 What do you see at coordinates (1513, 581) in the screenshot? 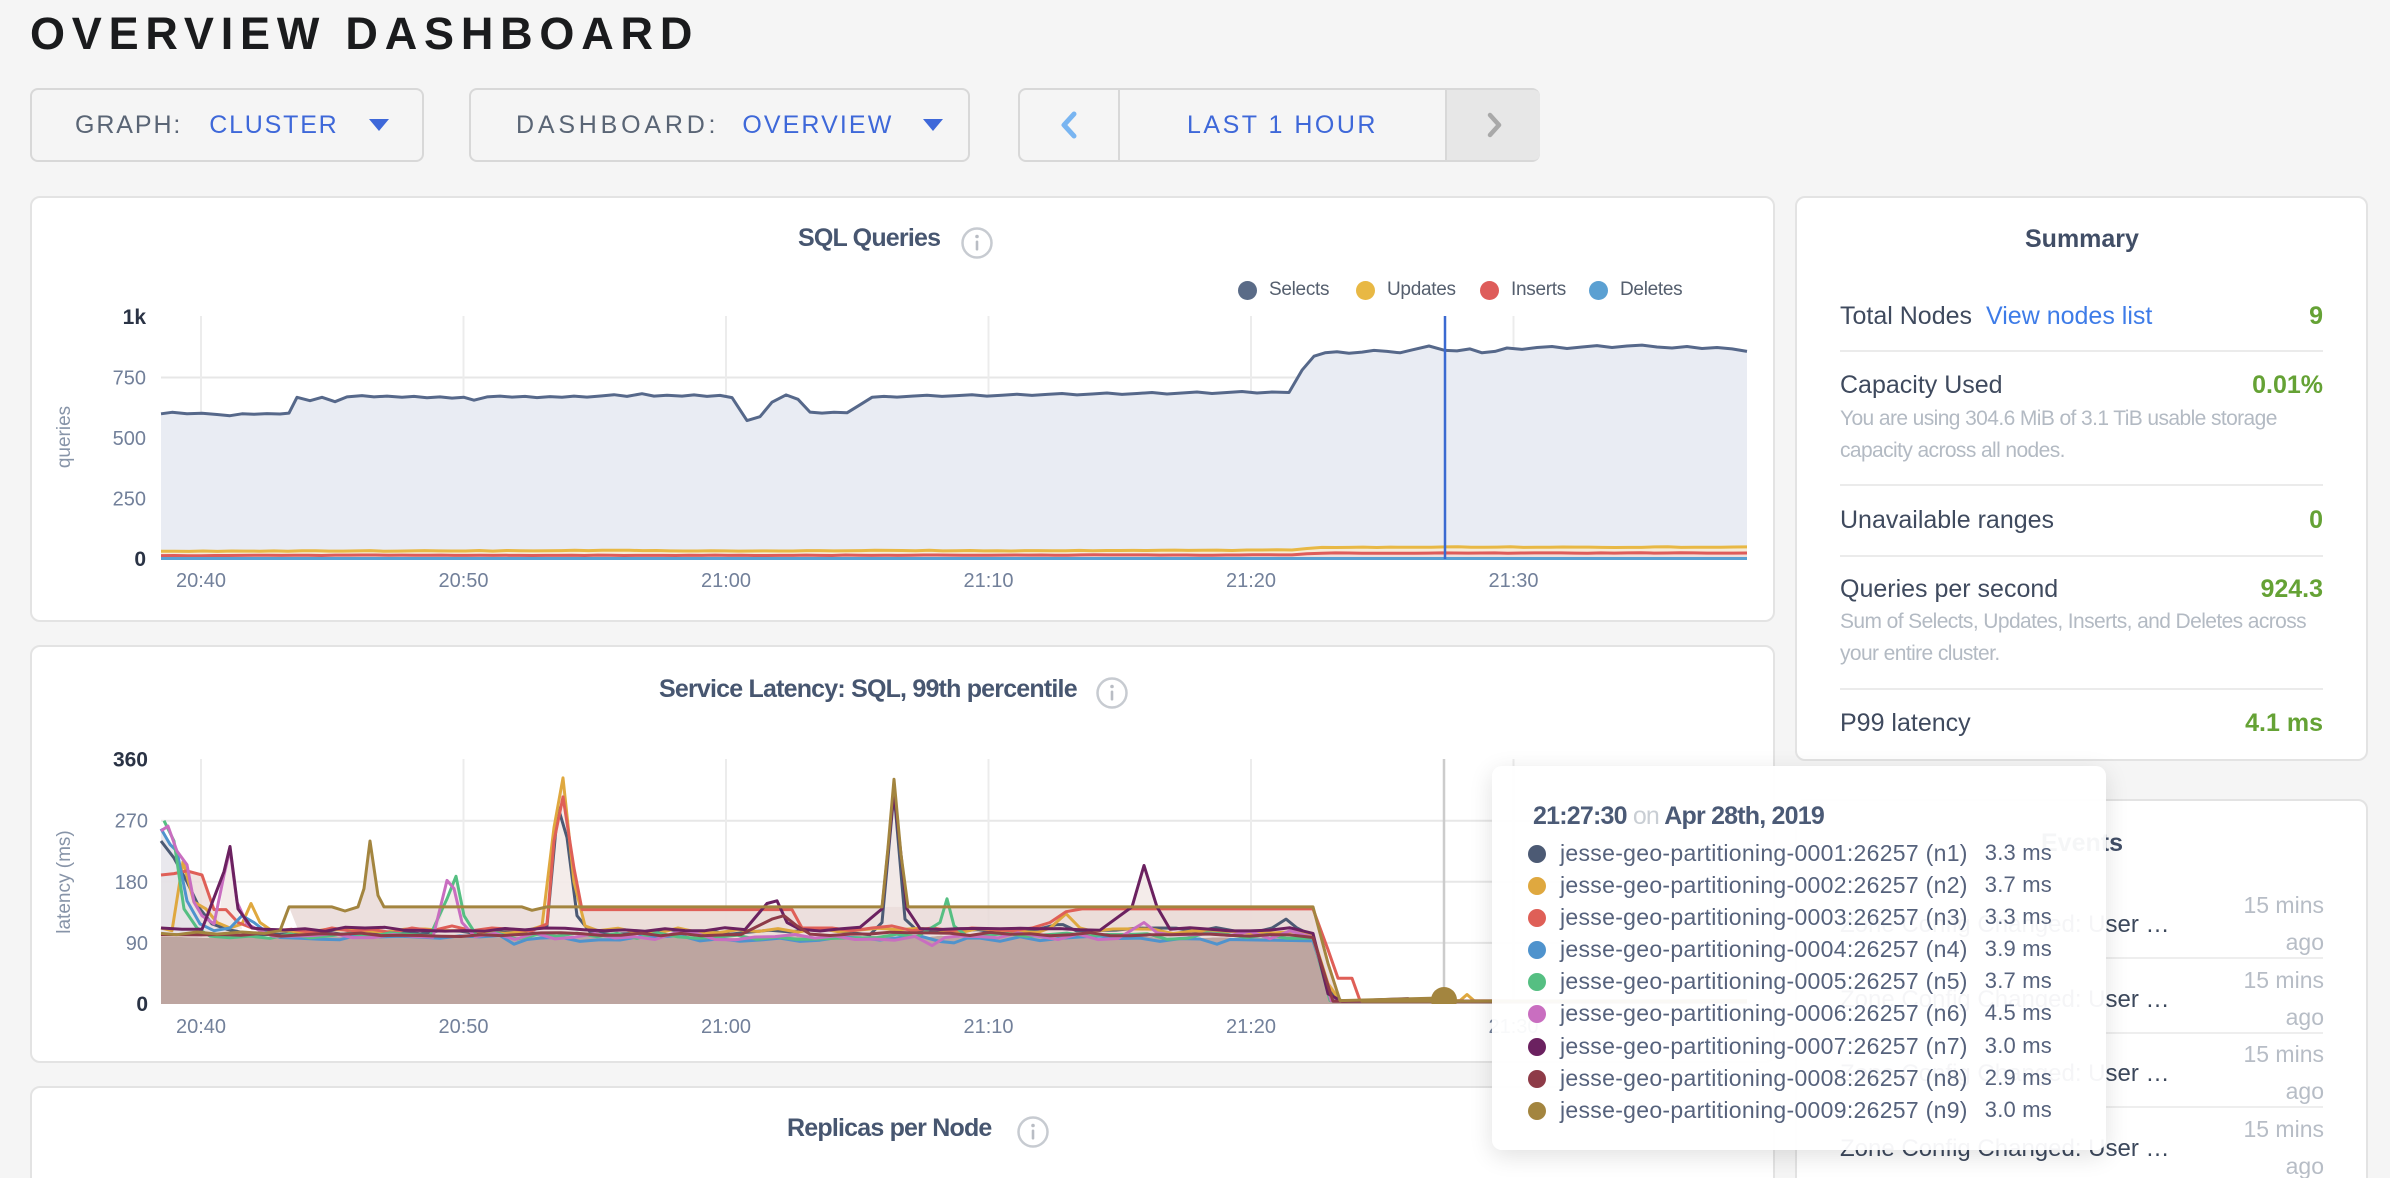
I see `svg-text: 21:30` at bounding box center [1513, 581].